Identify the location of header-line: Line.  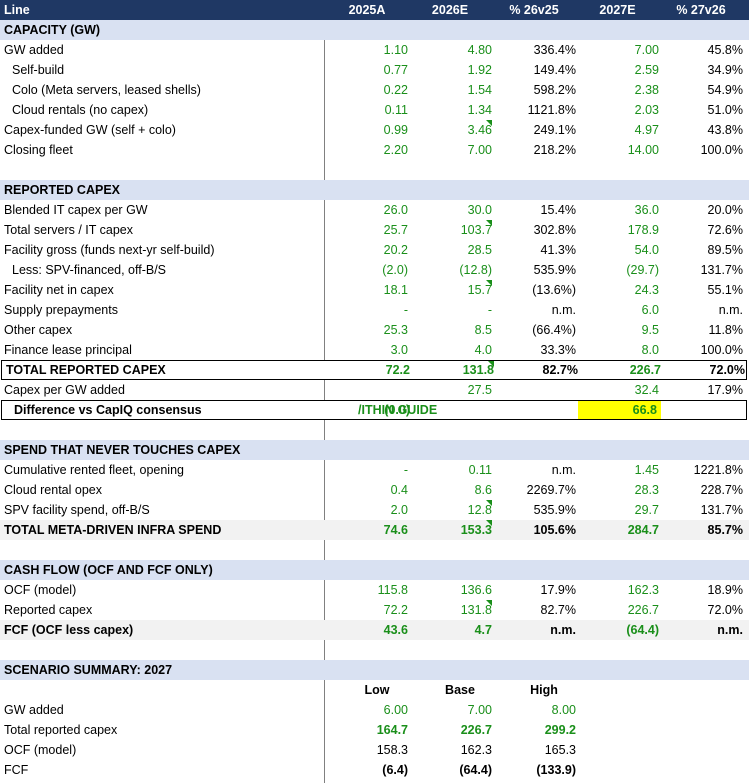
(17, 10).